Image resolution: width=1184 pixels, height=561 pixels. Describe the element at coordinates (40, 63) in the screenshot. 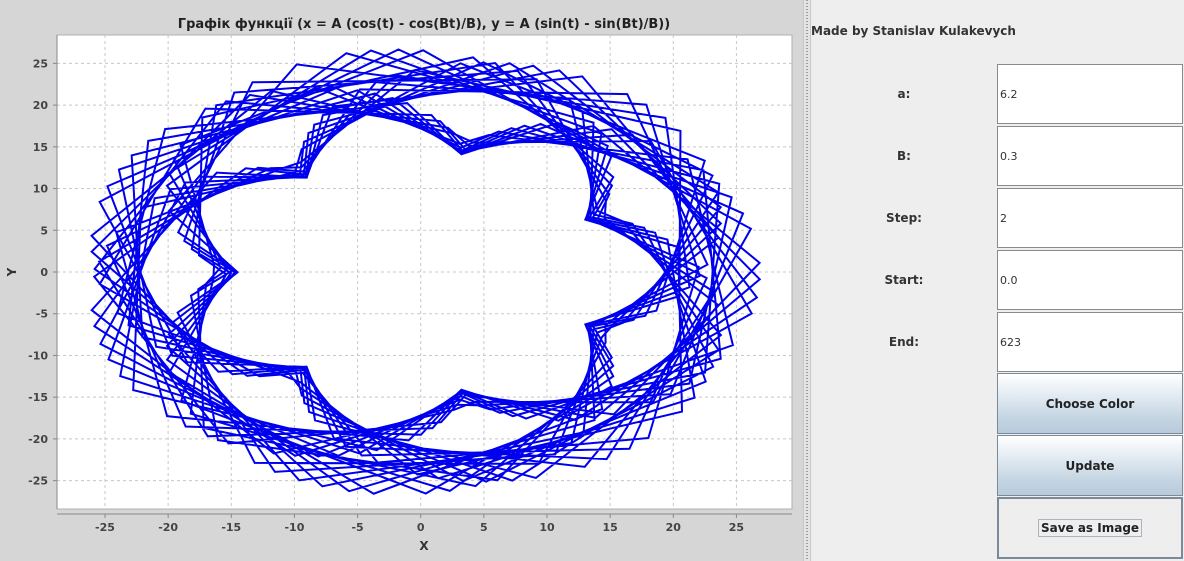

I see `y-tick-label: 25` at that location.